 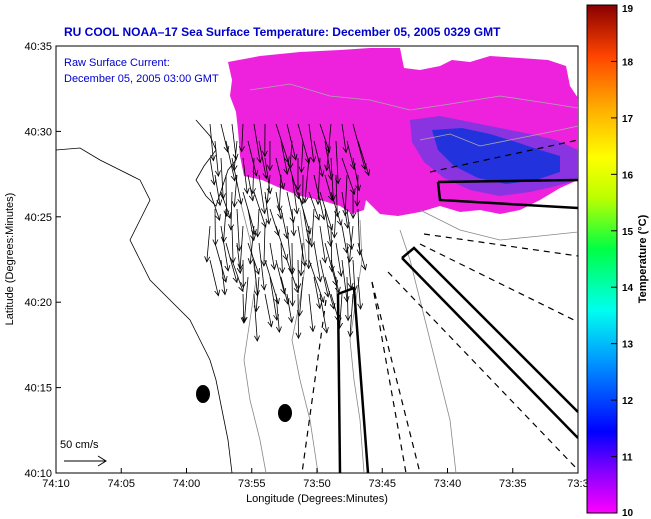 What do you see at coordinates (56, 484) in the screenshot?
I see `x-tick-label: 74:10` at bounding box center [56, 484].